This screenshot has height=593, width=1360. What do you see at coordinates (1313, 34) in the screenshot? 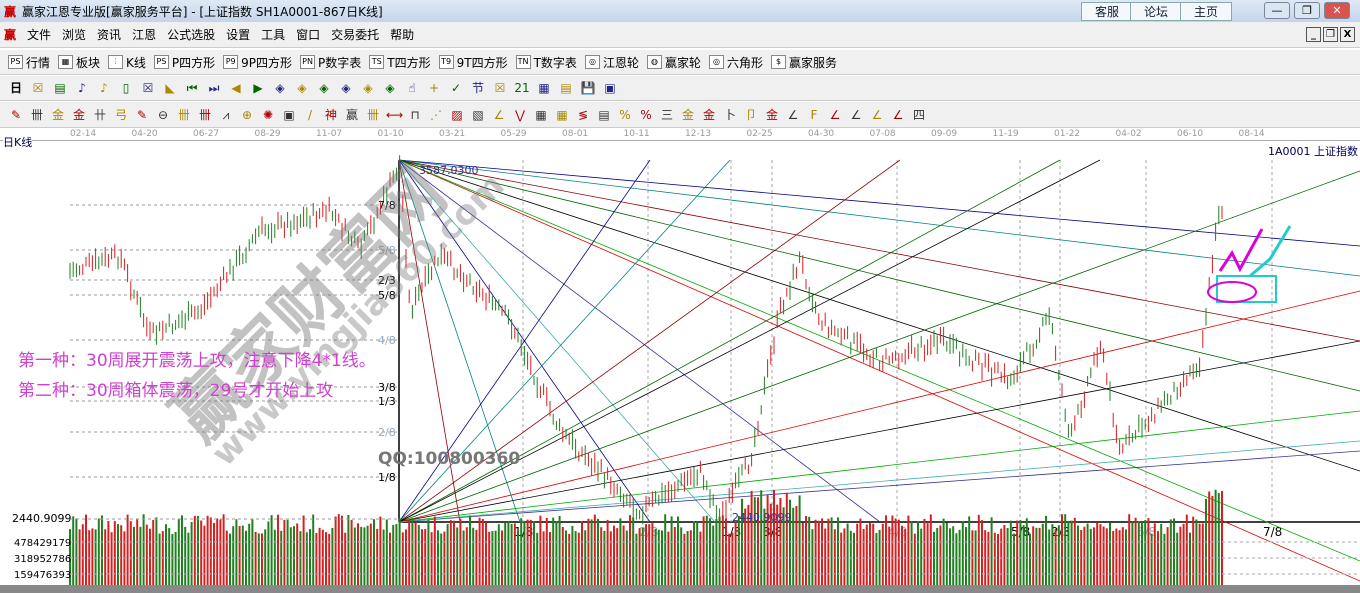
I see `mdi-minimize: _` at bounding box center [1313, 34].